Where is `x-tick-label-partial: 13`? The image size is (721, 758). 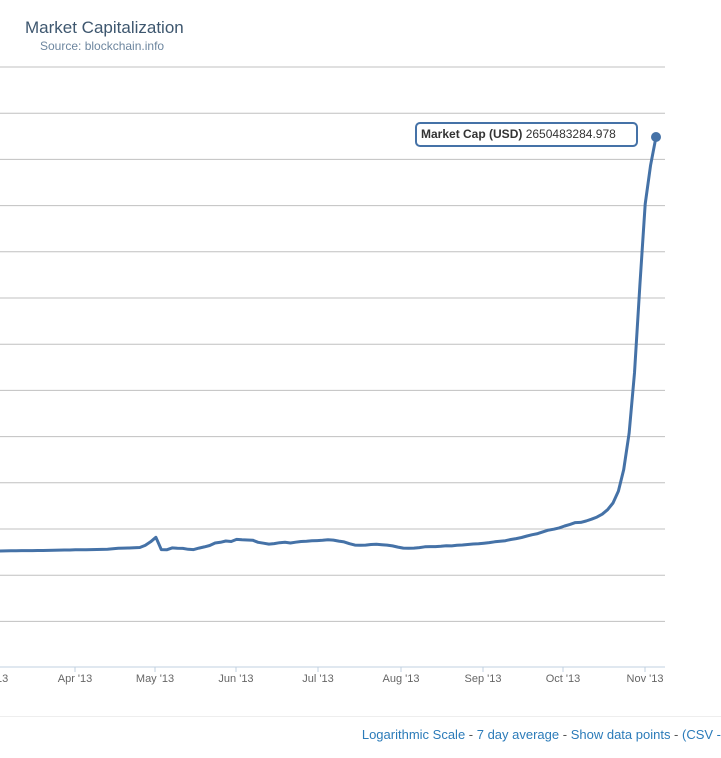
x-tick-label-partial: 13 is located at coordinates (4, 679).